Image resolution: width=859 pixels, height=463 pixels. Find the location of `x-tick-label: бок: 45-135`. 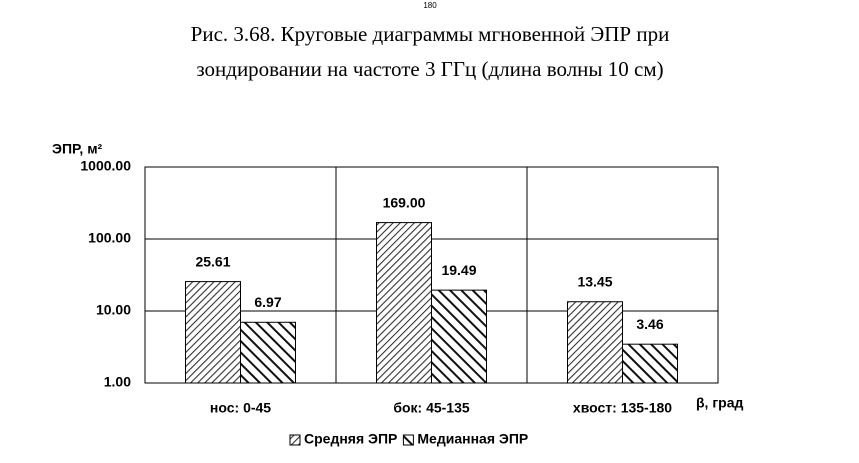

x-tick-label: бок: 45-135 is located at coordinates (431, 408).